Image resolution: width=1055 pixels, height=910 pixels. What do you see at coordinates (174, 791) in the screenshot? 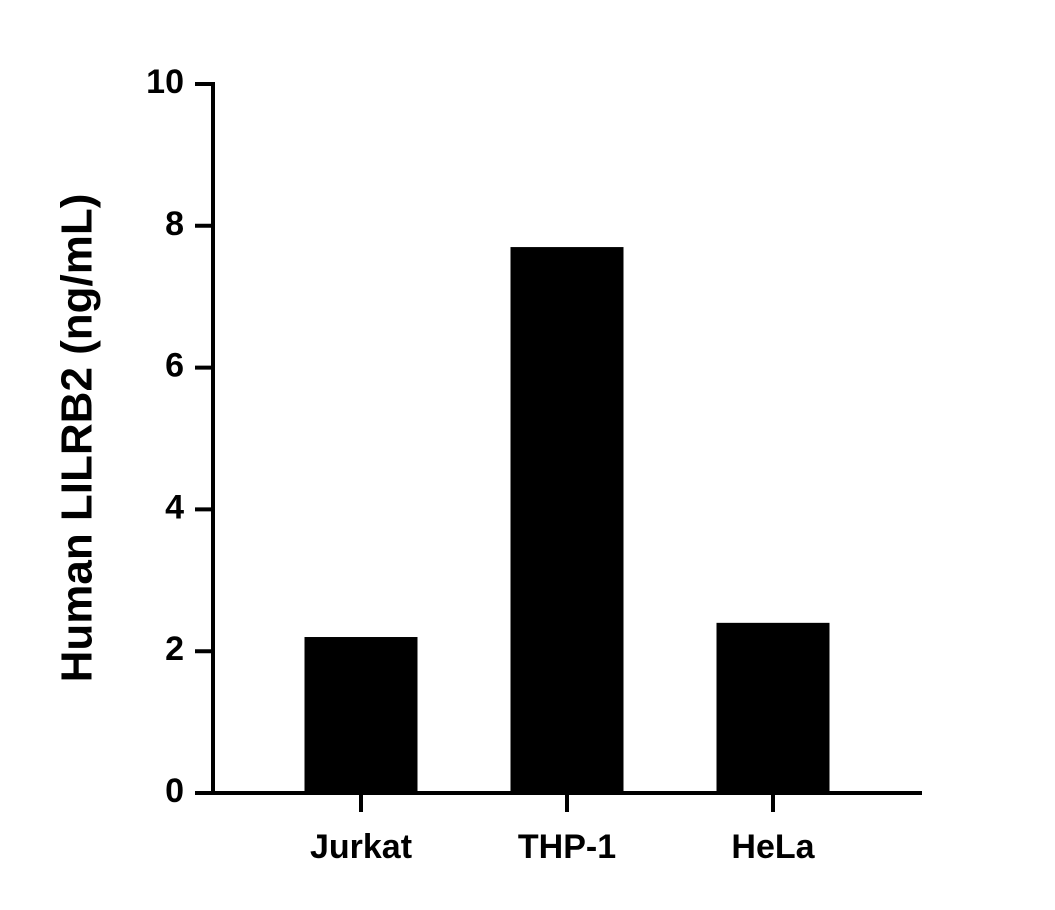
I see `y-tick-label: 0` at bounding box center [174, 791].